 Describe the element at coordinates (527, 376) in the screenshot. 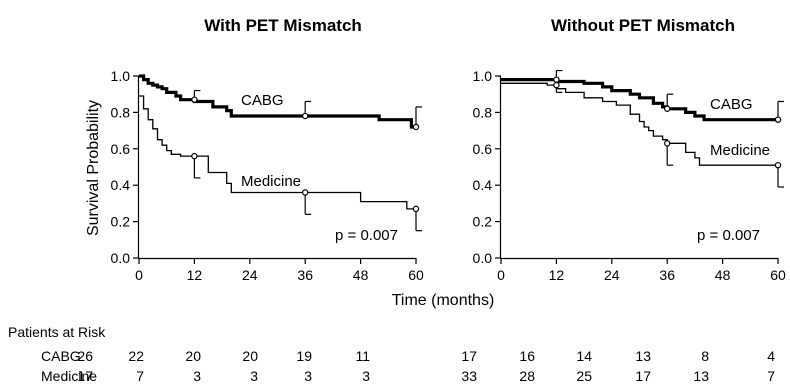

I see `risk-count-medicine: 28` at that location.